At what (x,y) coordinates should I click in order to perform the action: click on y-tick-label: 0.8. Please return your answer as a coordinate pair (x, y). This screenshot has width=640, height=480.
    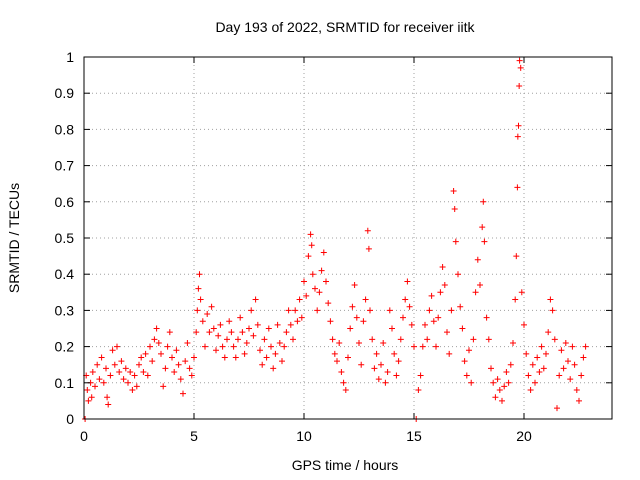
    Looking at the image, I should click on (65, 129).